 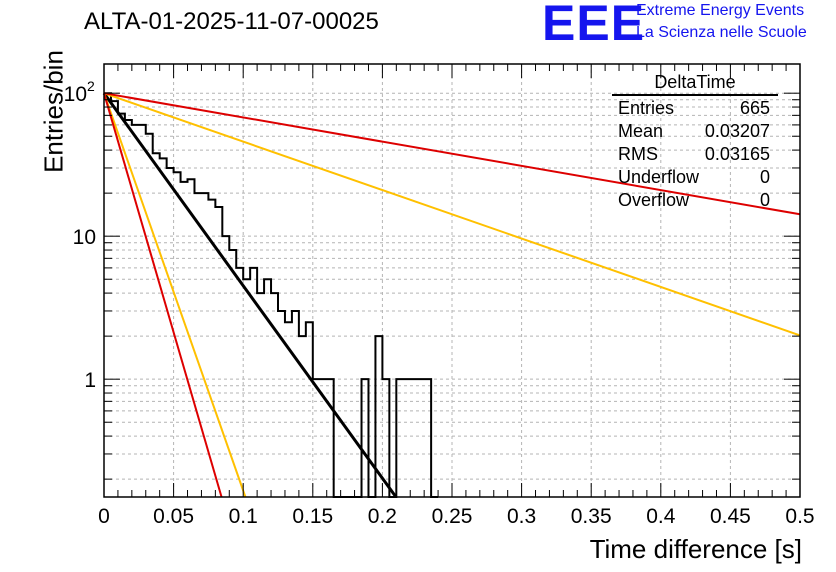 What do you see at coordinates (721, 32) in the screenshot?
I see `logo-subtitle-2: La Scienza nelle Scuole` at bounding box center [721, 32].